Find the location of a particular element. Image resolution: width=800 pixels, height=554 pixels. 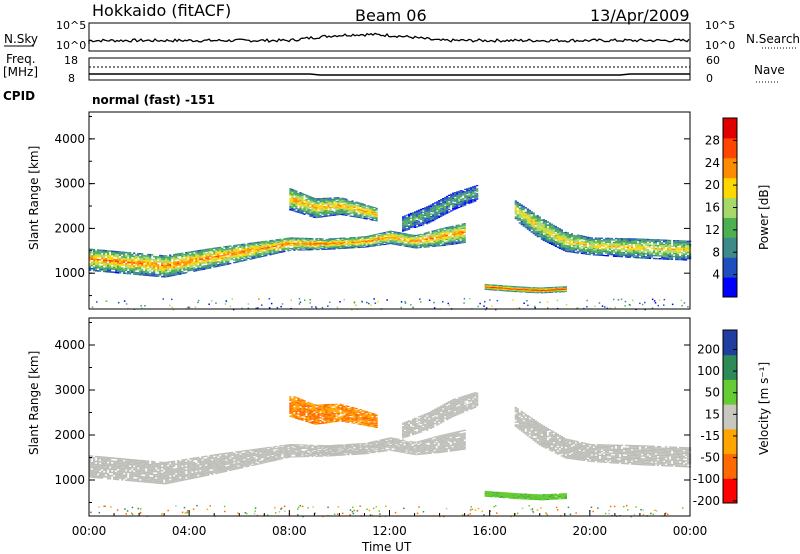

power-speckle is located at coordinates (535, 307).